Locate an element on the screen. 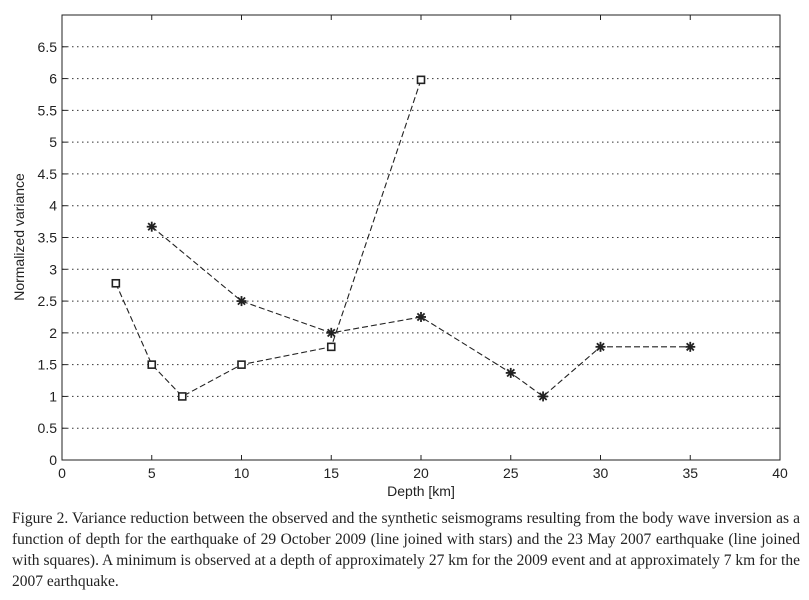 The width and height of the screenshot is (809, 600). x-tick-label: 35 is located at coordinates (690, 473).